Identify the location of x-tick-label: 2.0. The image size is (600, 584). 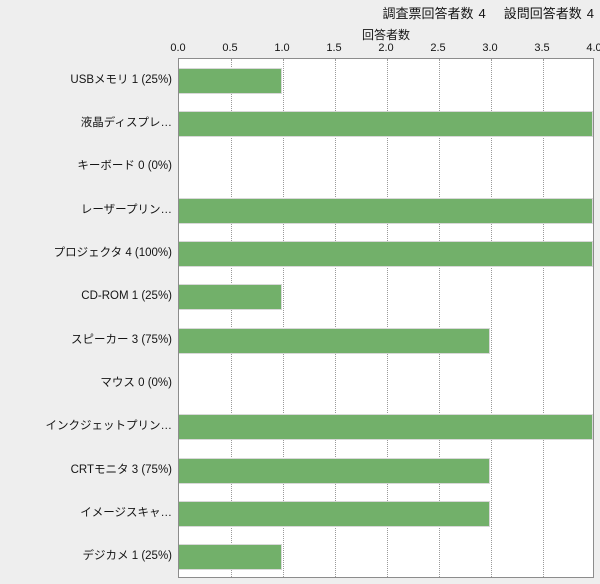
(386, 48).